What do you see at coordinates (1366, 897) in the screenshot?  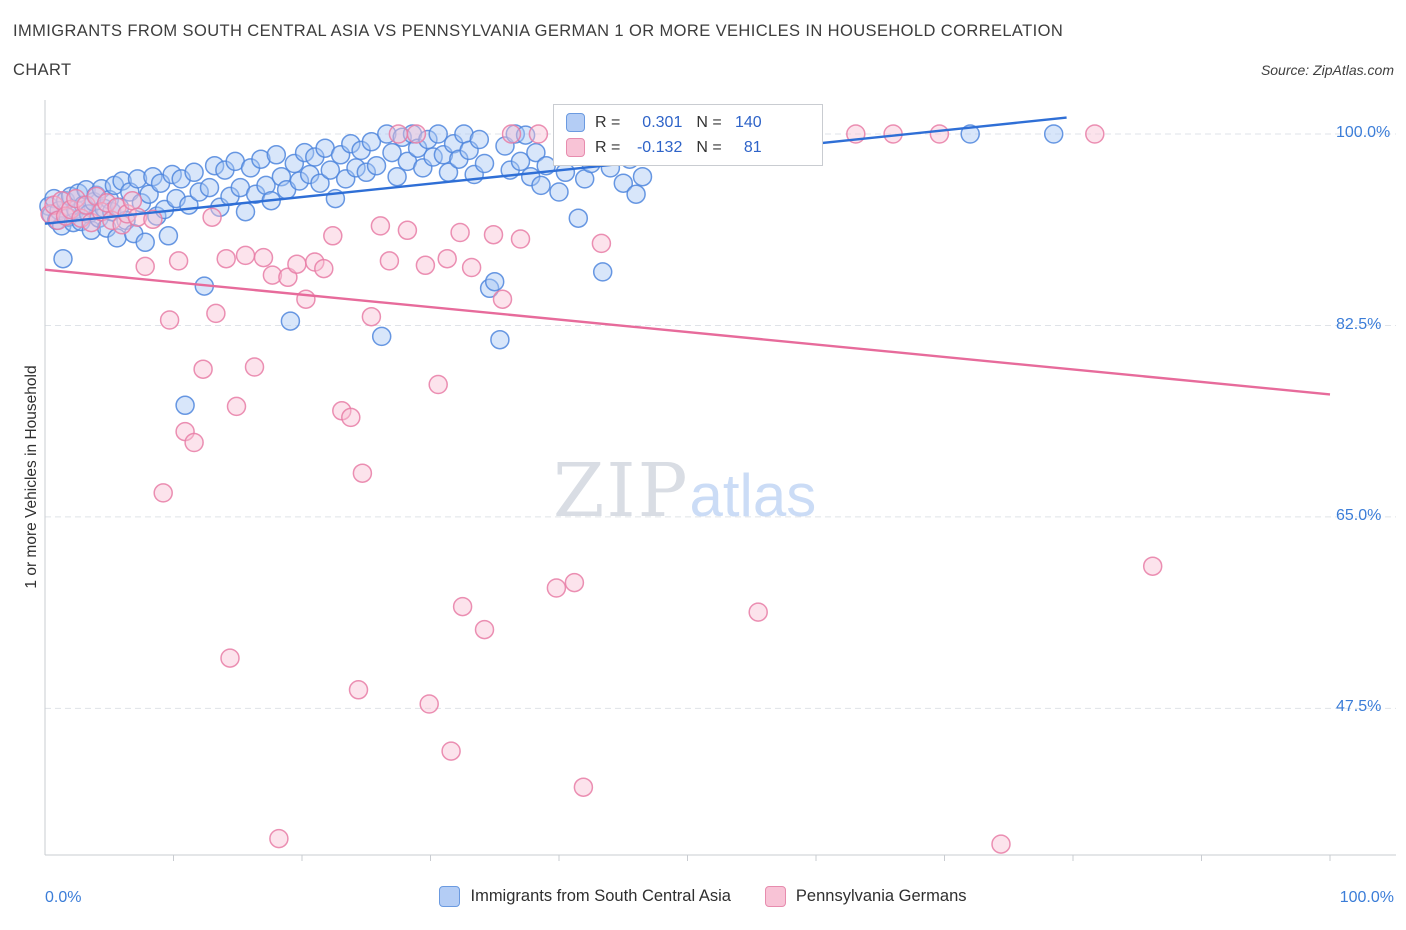 I see `x-tick-max: 100.0%` at bounding box center [1366, 897].